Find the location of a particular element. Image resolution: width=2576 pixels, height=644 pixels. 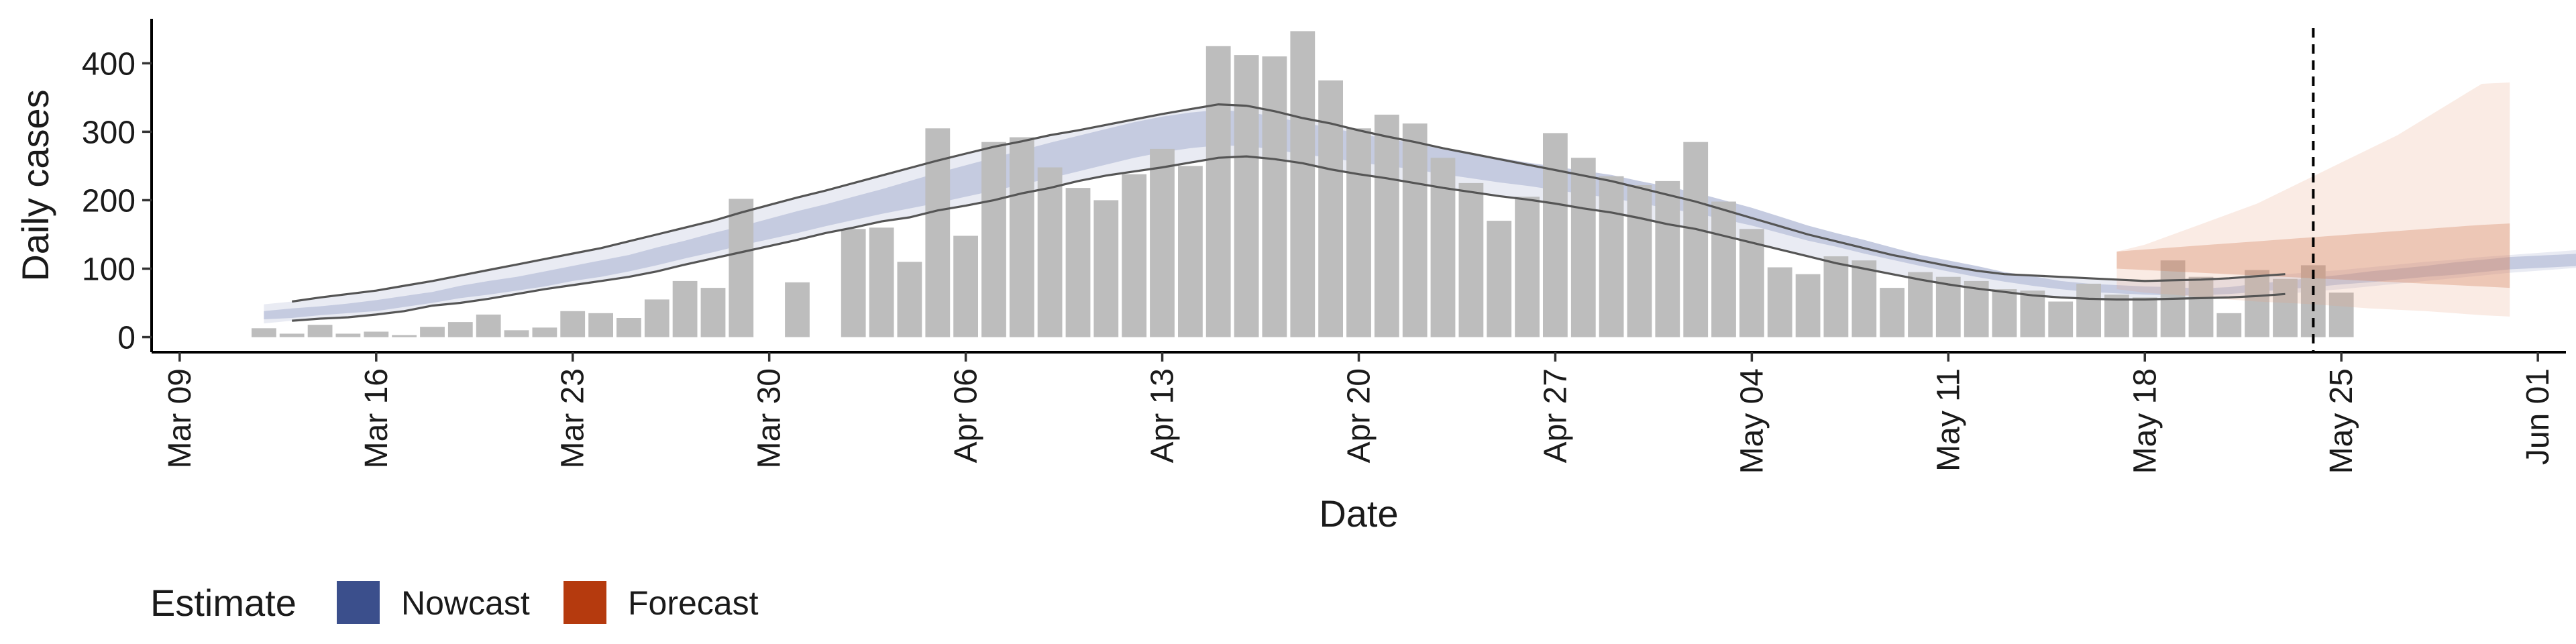

y-tick-label: 300 is located at coordinates (109, 132).